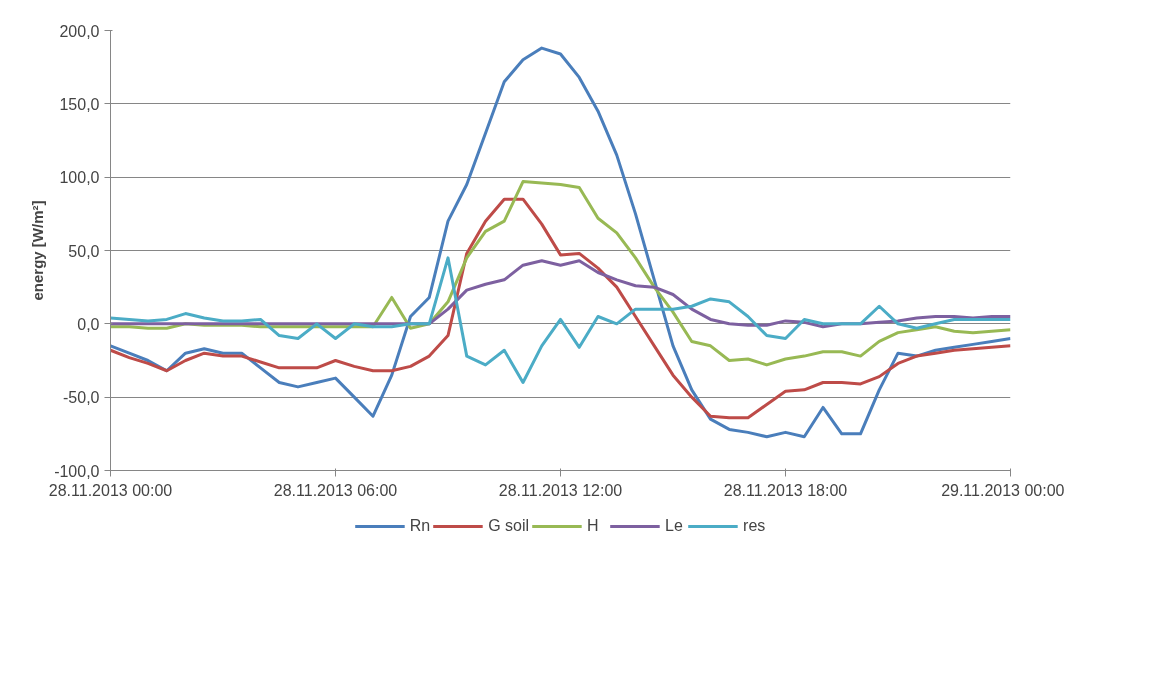  Describe the element at coordinates (754, 526) in the screenshot. I see `legend-label: res` at that location.